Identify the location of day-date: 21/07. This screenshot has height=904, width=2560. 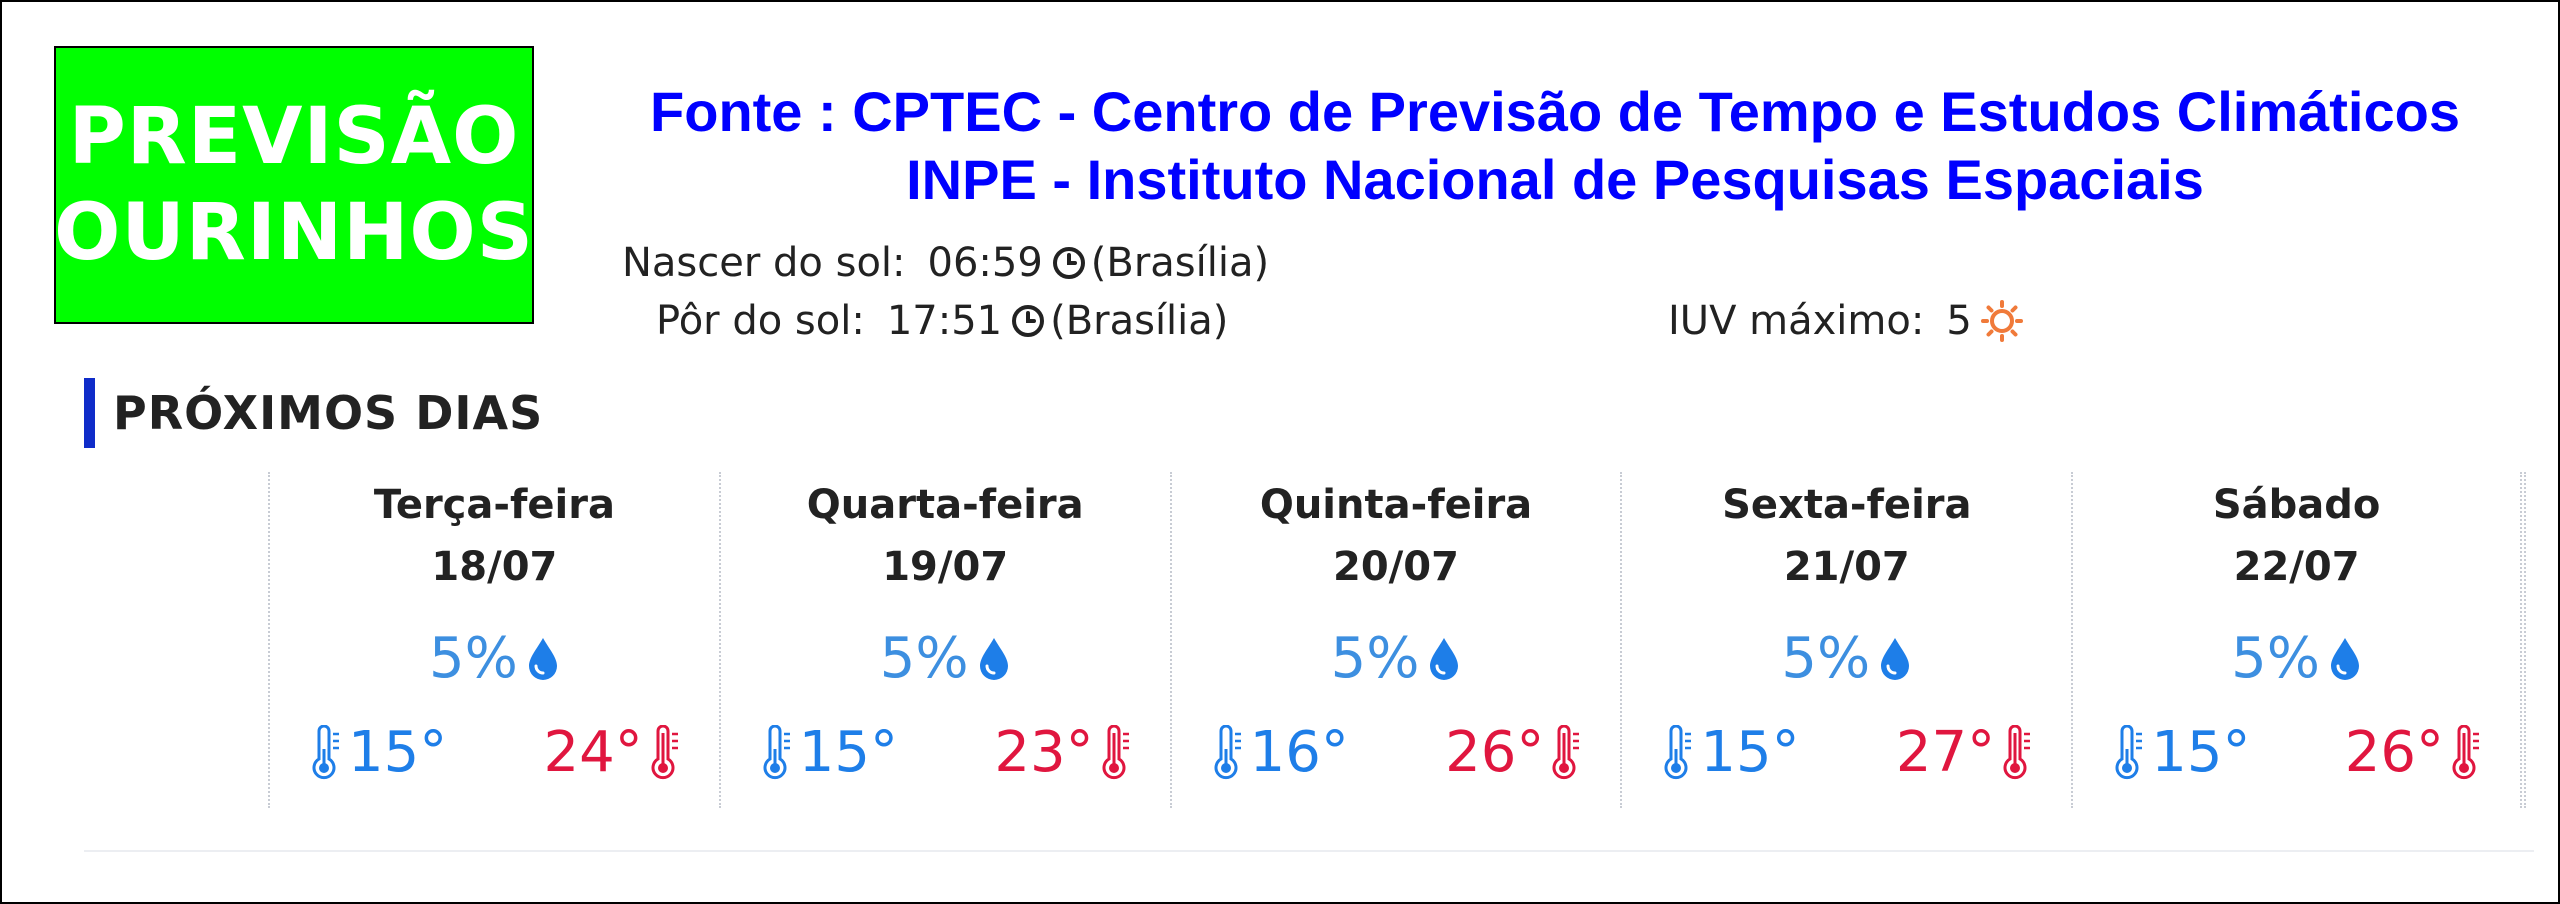
(1846, 567).